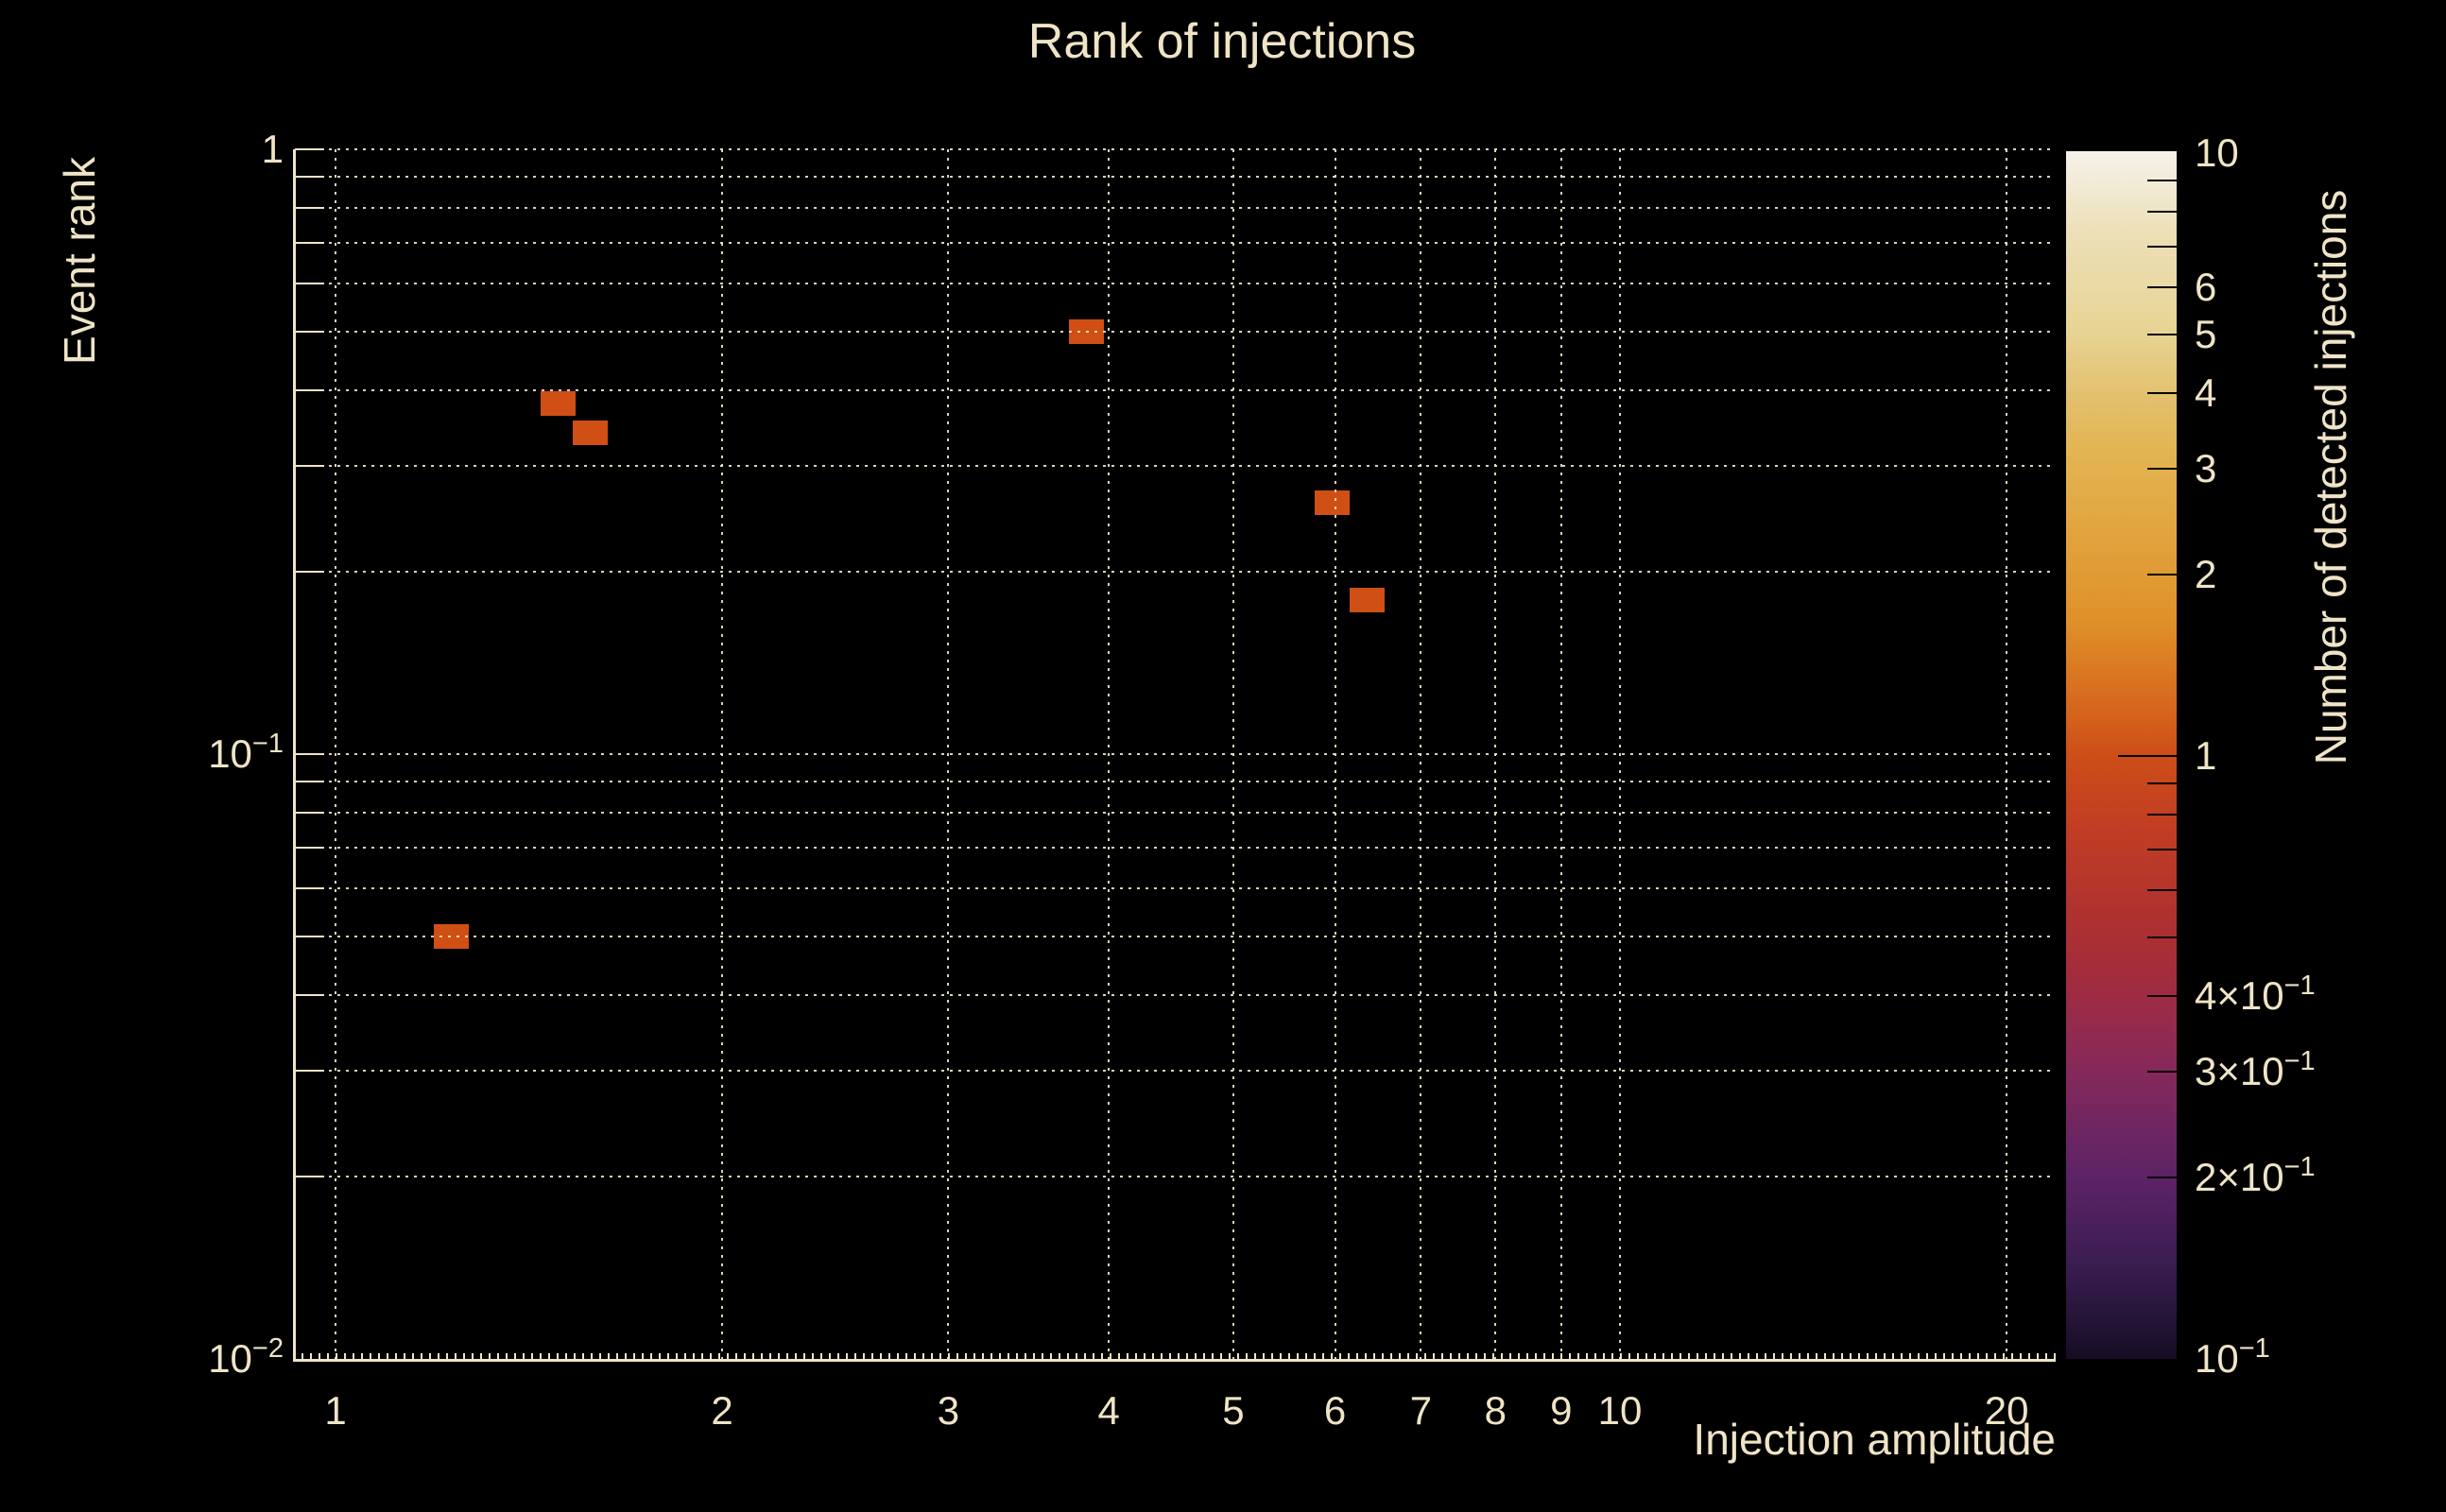 The width and height of the screenshot is (2446, 1512). Describe the element at coordinates (79, 261) in the screenshot. I see `y-axis-title: Event rank` at that location.